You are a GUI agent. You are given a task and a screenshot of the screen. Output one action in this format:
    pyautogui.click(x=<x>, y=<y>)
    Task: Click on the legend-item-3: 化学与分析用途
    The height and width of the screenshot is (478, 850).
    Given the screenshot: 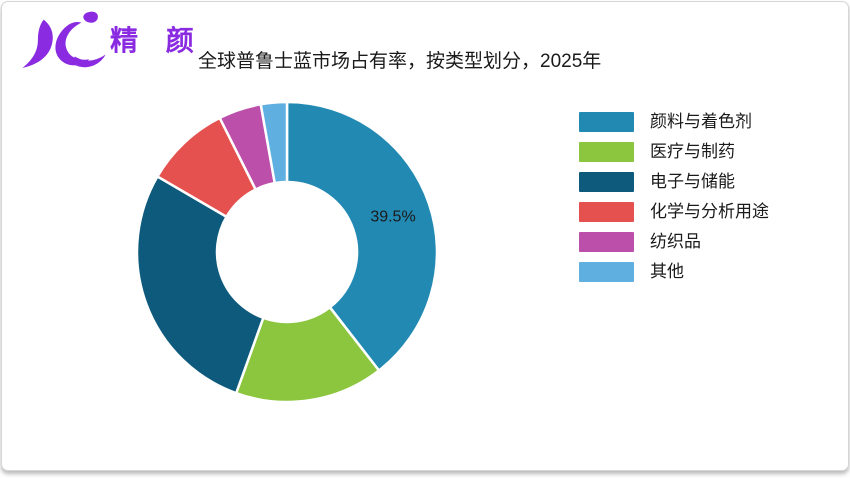 What is the action you would take?
    pyautogui.click(x=674, y=212)
    